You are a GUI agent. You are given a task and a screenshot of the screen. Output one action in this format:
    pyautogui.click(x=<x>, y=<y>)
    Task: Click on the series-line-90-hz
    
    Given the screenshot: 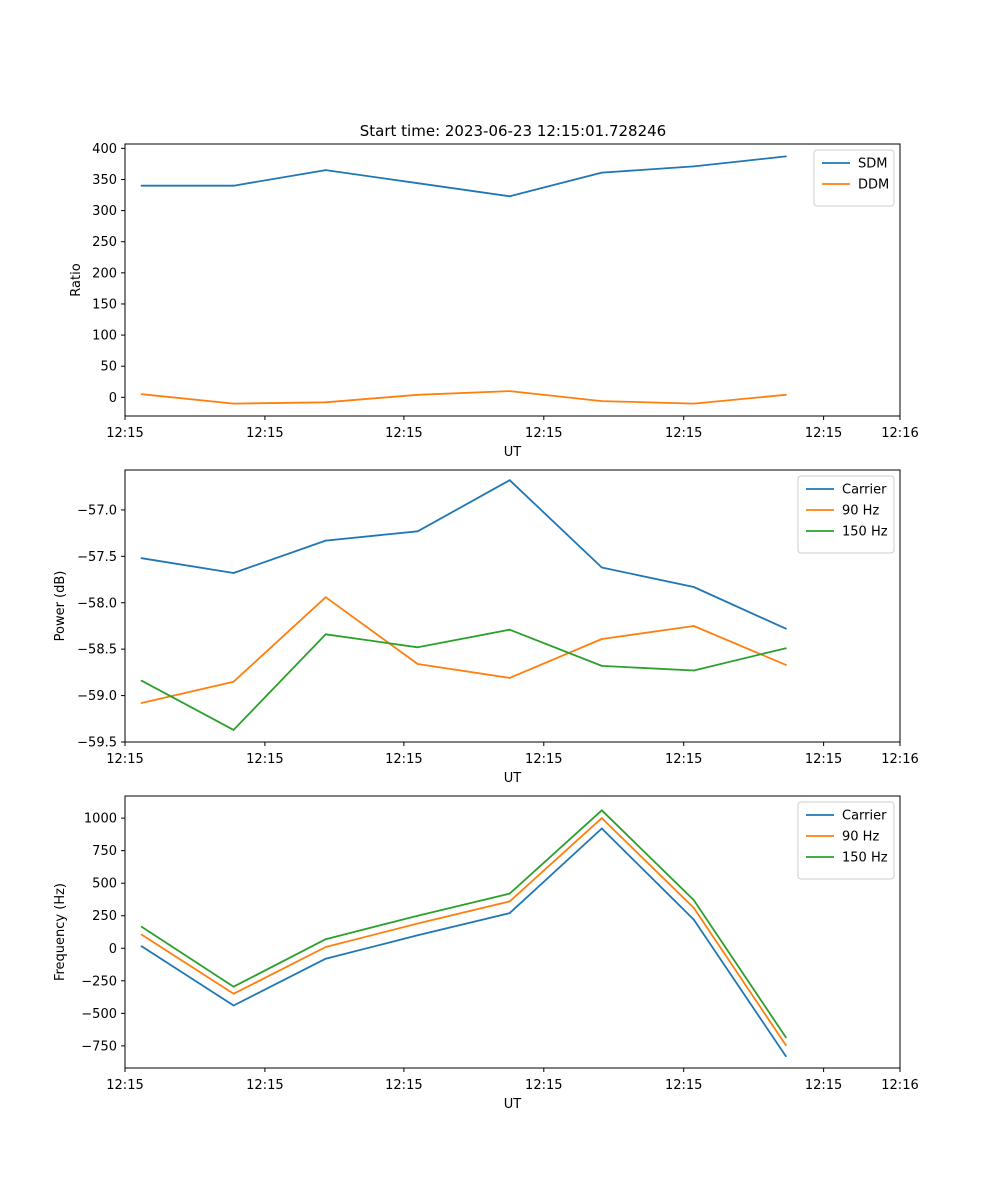 What is the action you would take?
    pyautogui.click(x=464, y=650)
    